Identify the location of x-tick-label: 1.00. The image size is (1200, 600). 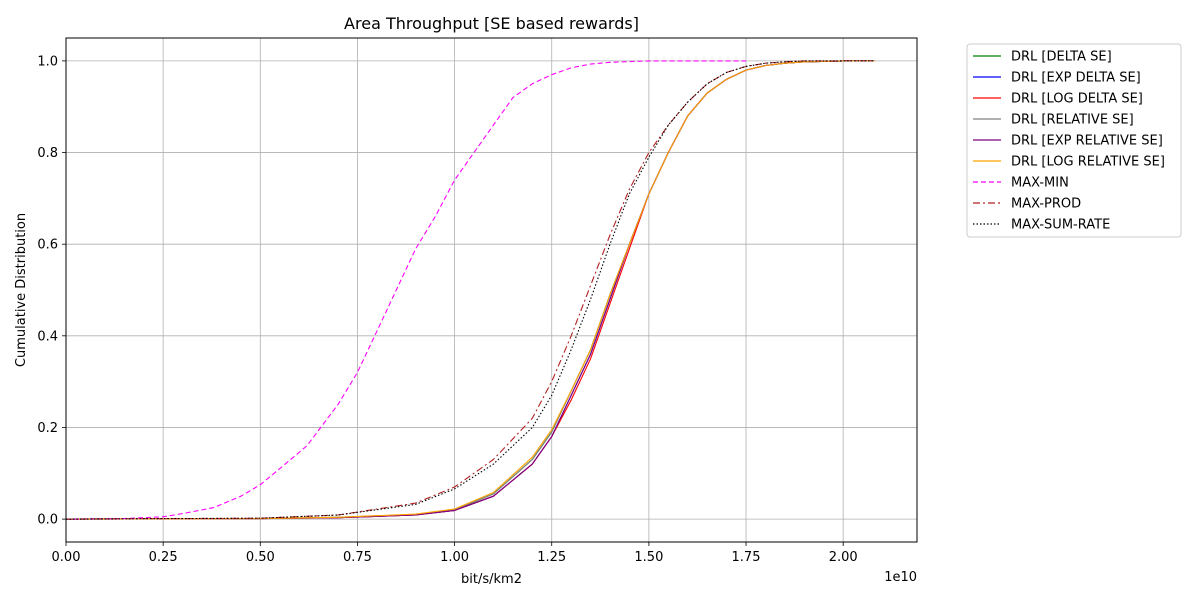
(454, 557).